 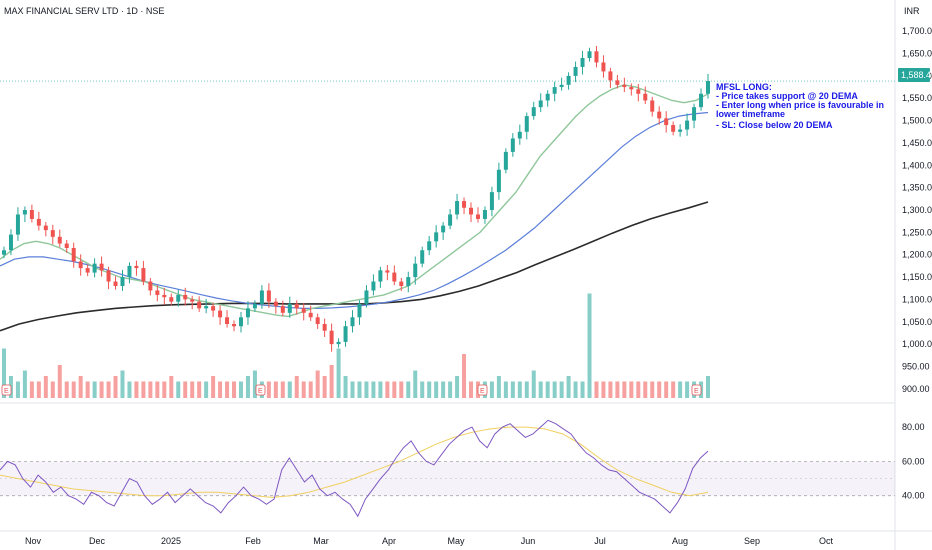 I want to click on price-tick-label: 1,350.00, so click(x=917, y=188).